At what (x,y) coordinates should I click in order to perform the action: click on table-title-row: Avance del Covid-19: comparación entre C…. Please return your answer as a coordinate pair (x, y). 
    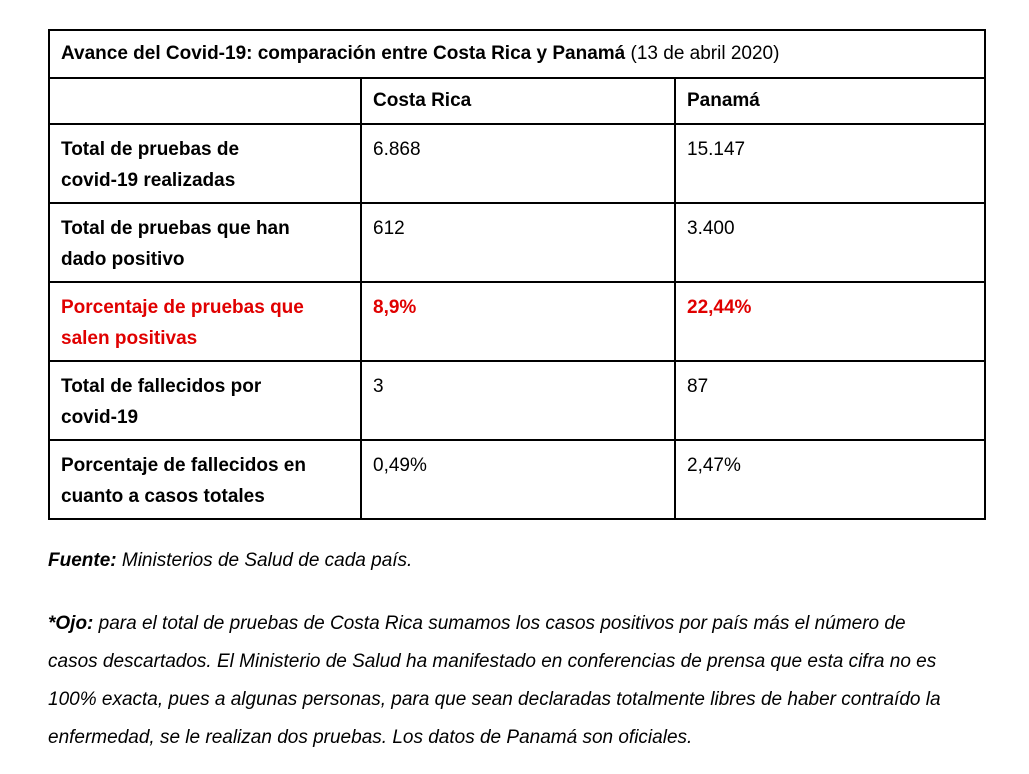
    Looking at the image, I should click on (517, 54).